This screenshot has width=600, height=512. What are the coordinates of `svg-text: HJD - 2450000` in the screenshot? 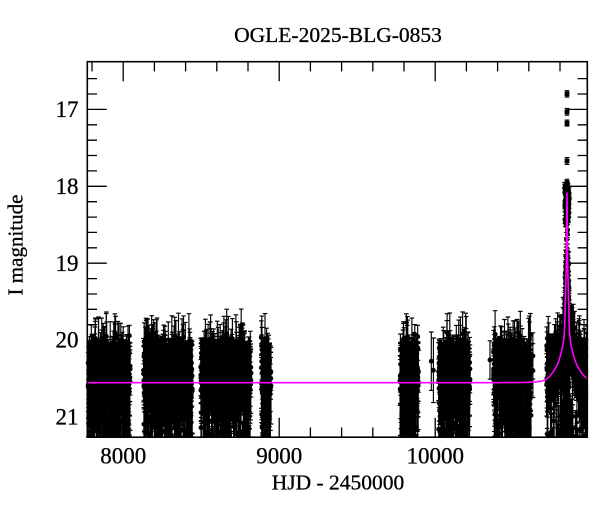 It's located at (338, 482).